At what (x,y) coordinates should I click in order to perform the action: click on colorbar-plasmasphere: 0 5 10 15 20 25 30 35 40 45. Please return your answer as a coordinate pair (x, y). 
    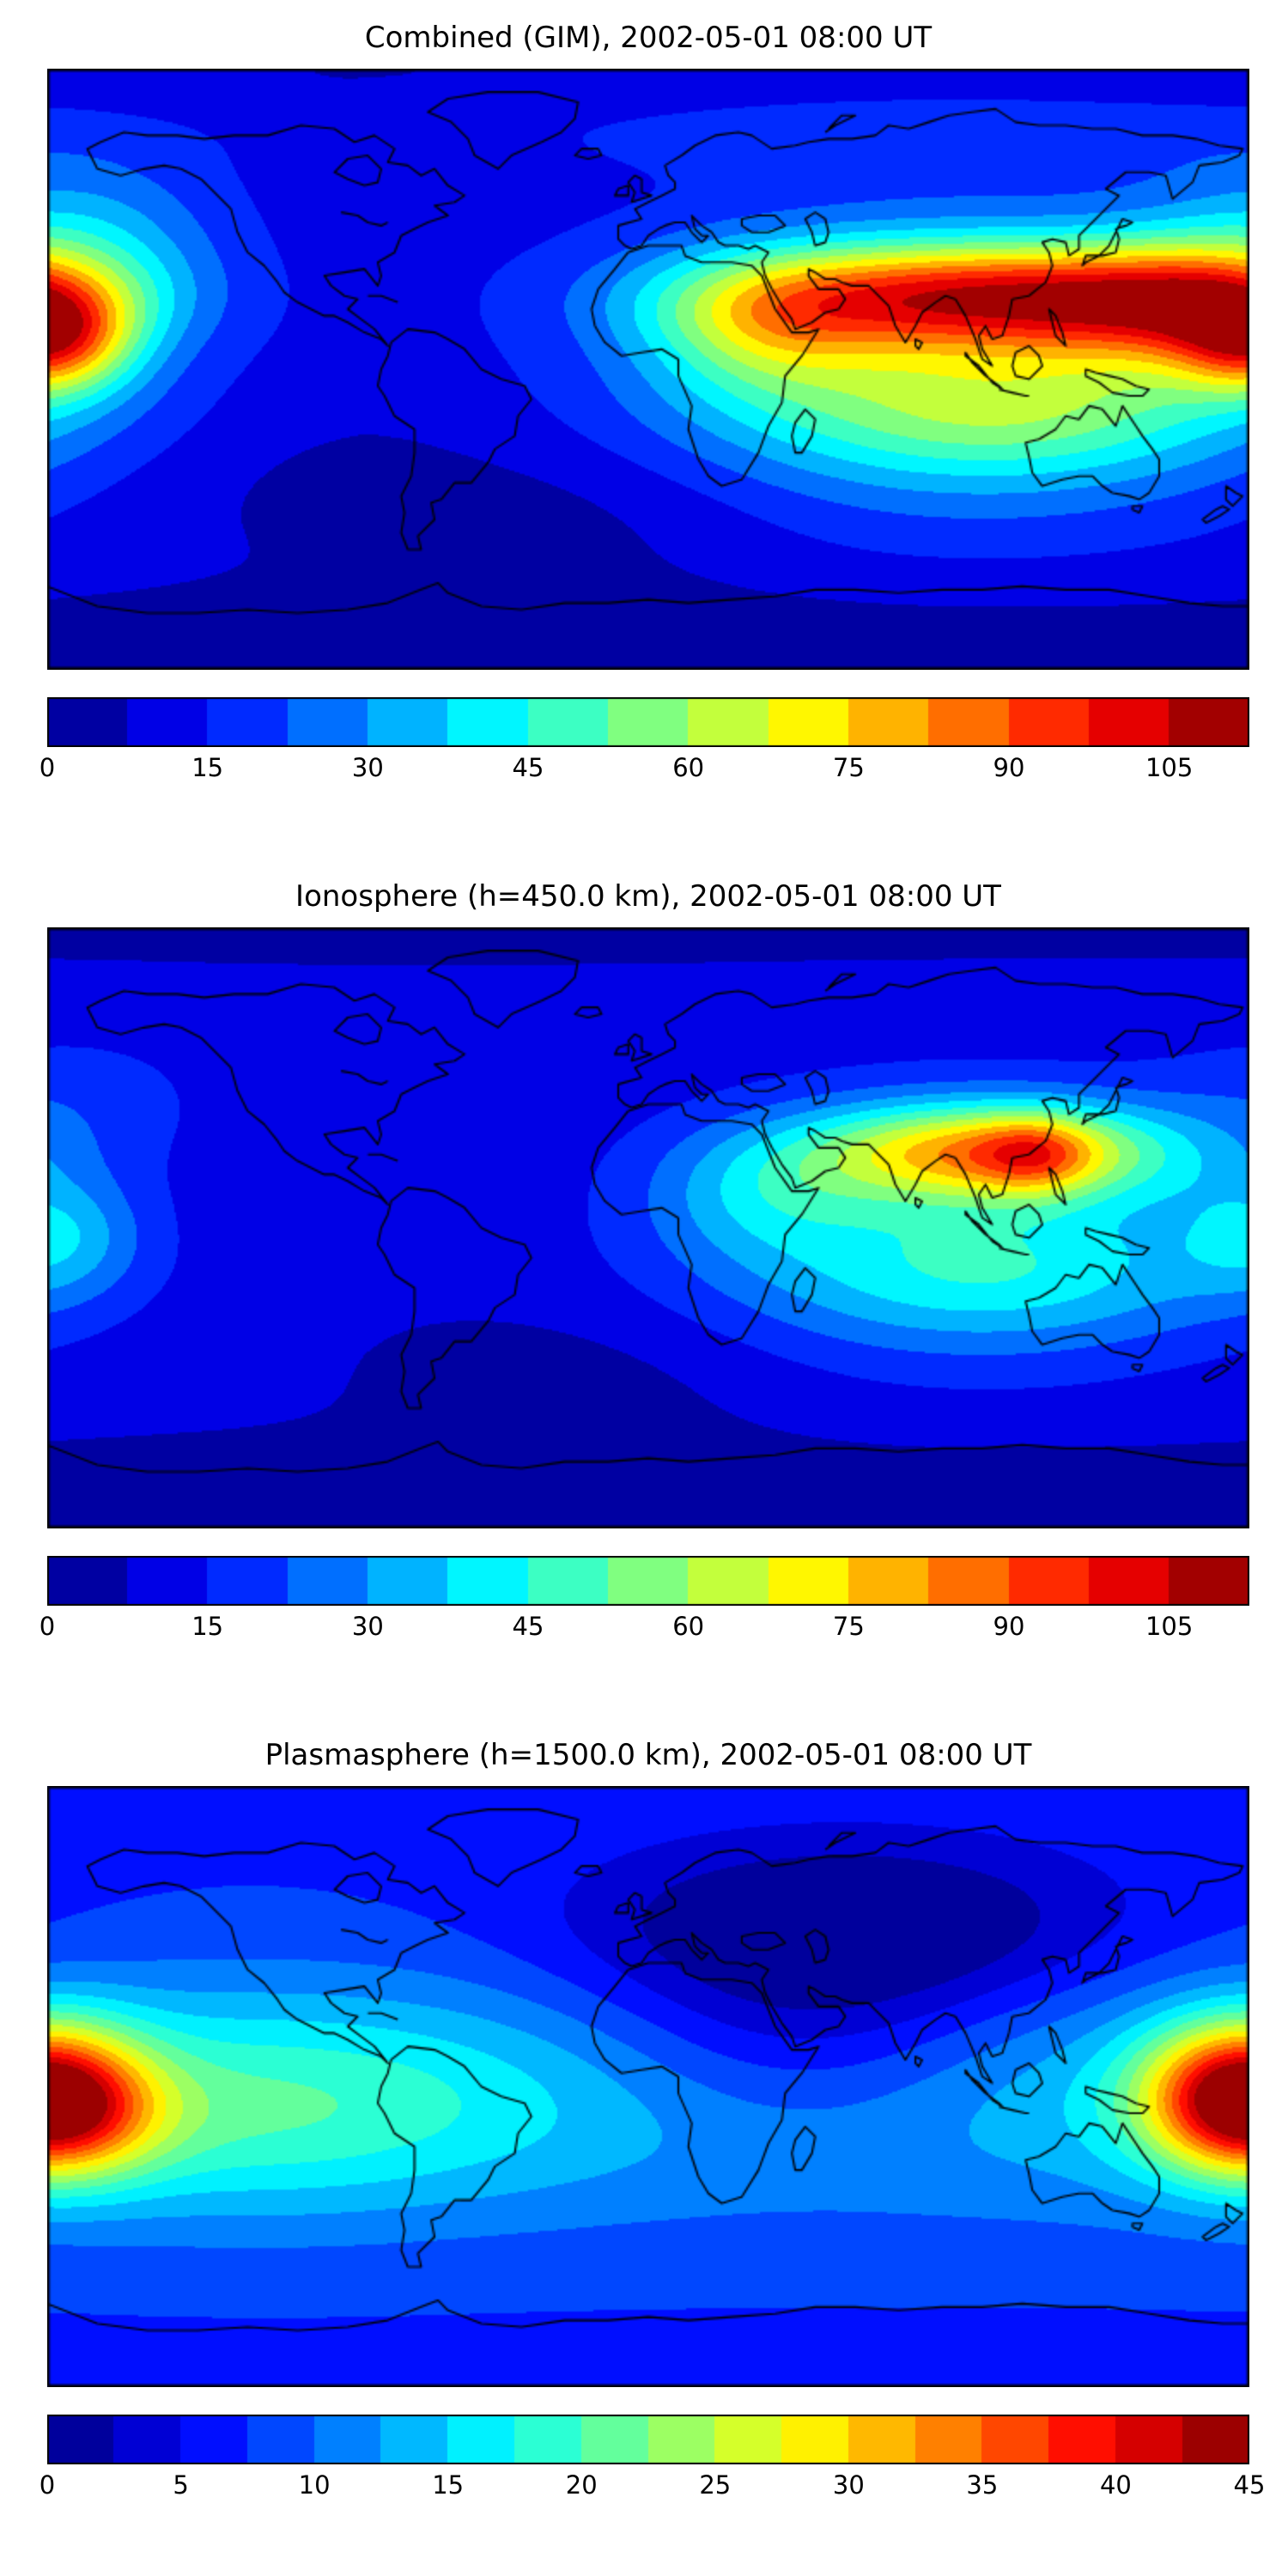
    Looking at the image, I should click on (652, 2460).